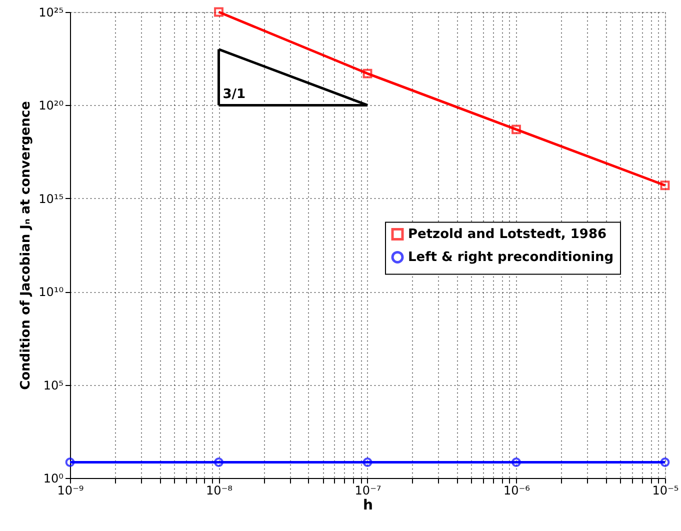 This screenshot has width=681, height=531. I want to click on legend-label: Left & right preconditioning, so click(511, 258).